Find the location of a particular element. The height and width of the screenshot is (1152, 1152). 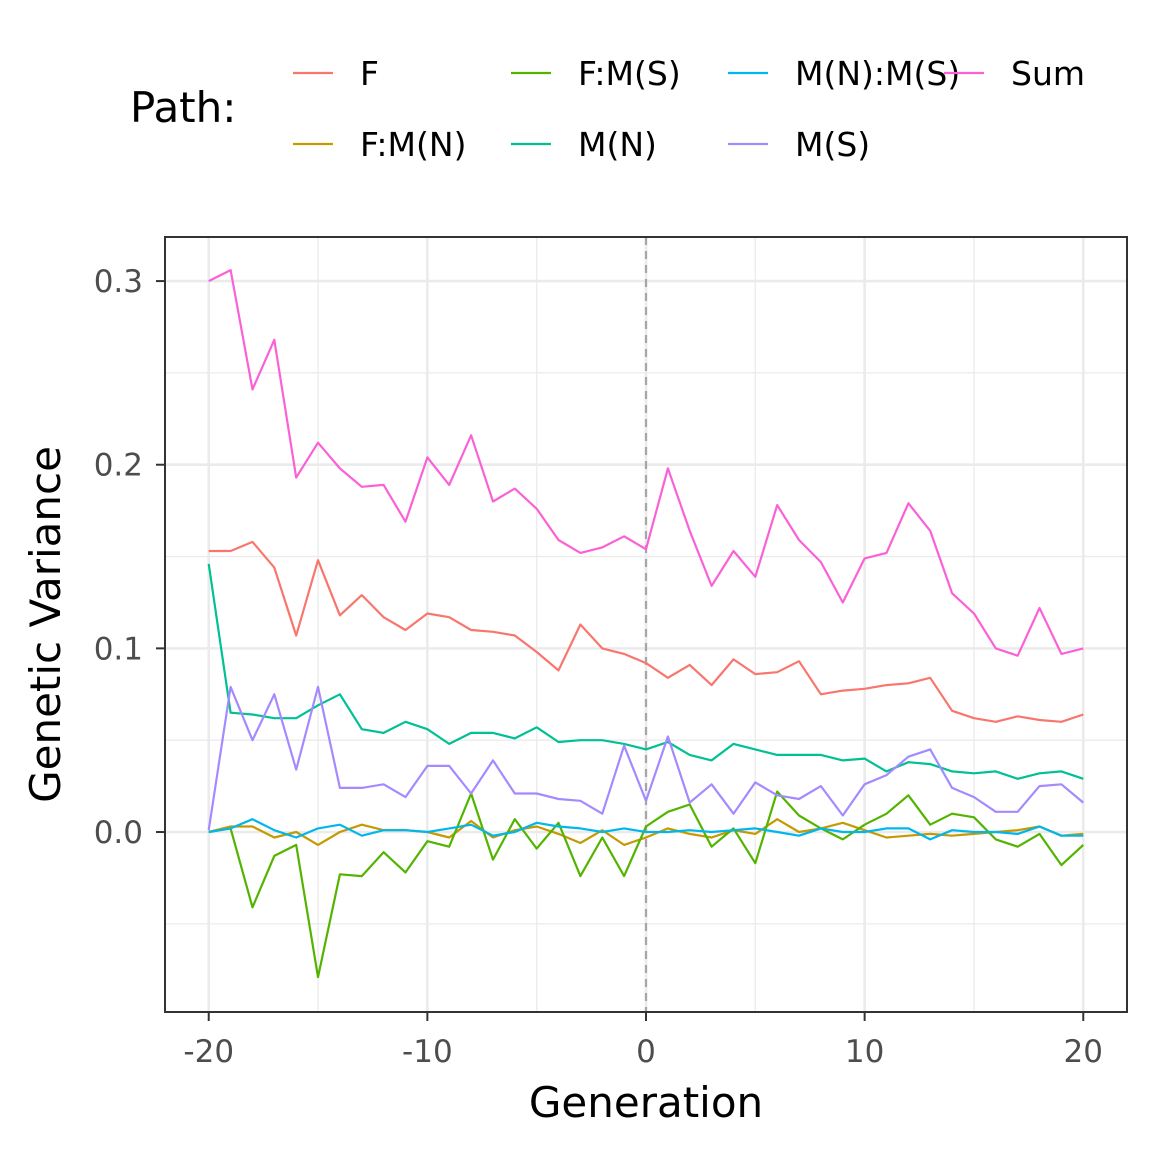

x-axis-title: Generation is located at coordinates (646, 1102).